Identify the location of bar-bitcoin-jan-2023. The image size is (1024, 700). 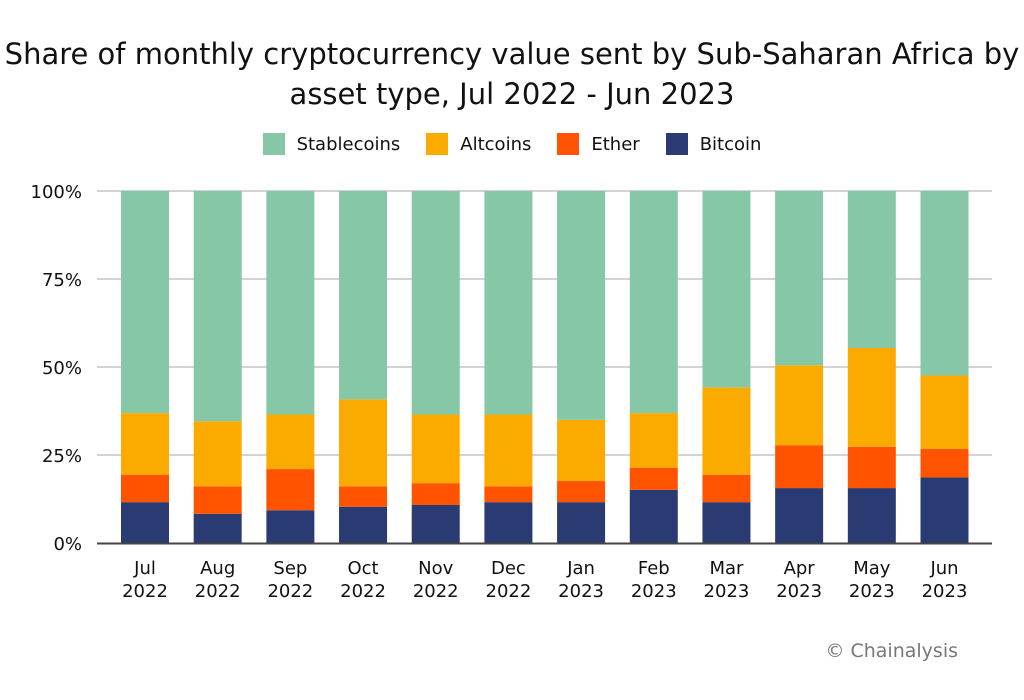
(581, 522).